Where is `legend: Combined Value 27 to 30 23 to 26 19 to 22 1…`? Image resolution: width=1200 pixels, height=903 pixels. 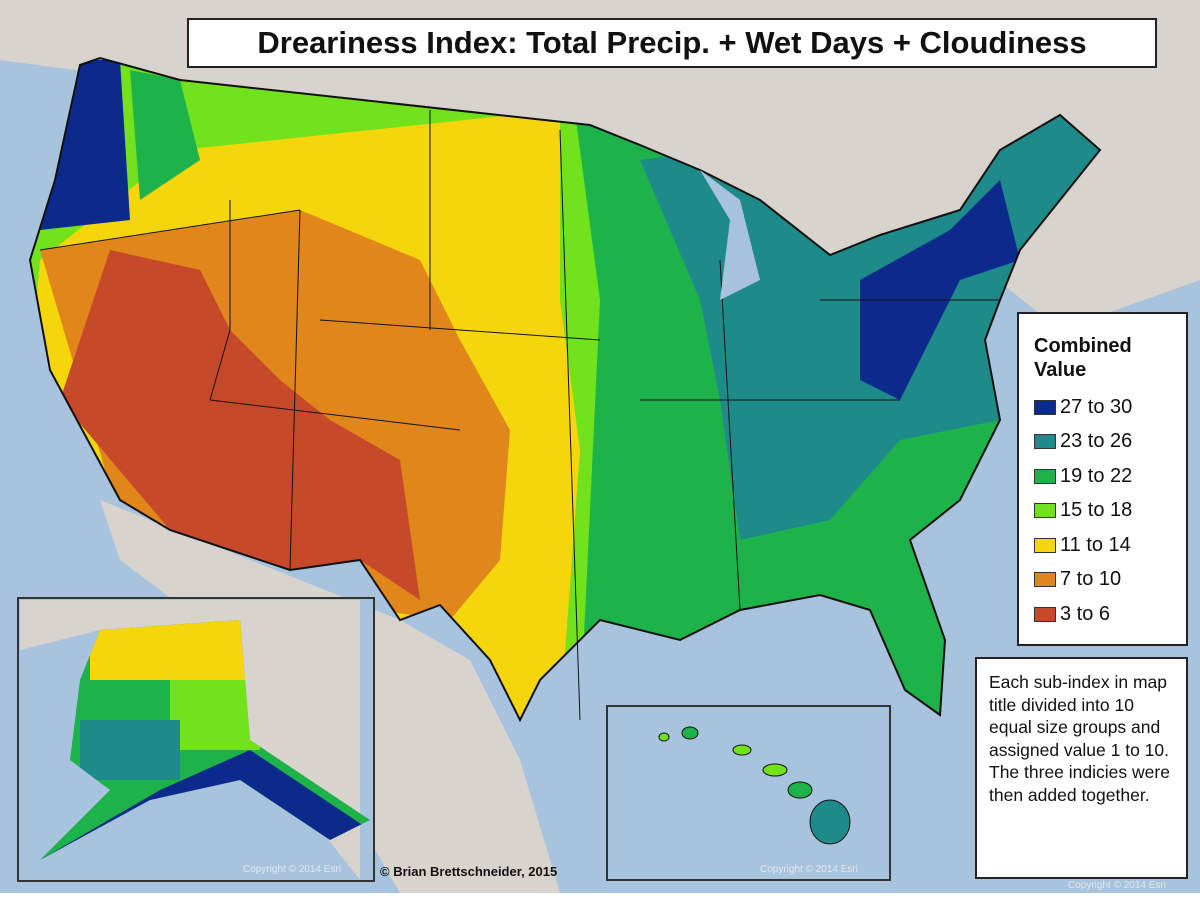 legend: Combined Value 27 to 30 23 to 26 19 to 22 1… is located at coordinates (1102, 479).